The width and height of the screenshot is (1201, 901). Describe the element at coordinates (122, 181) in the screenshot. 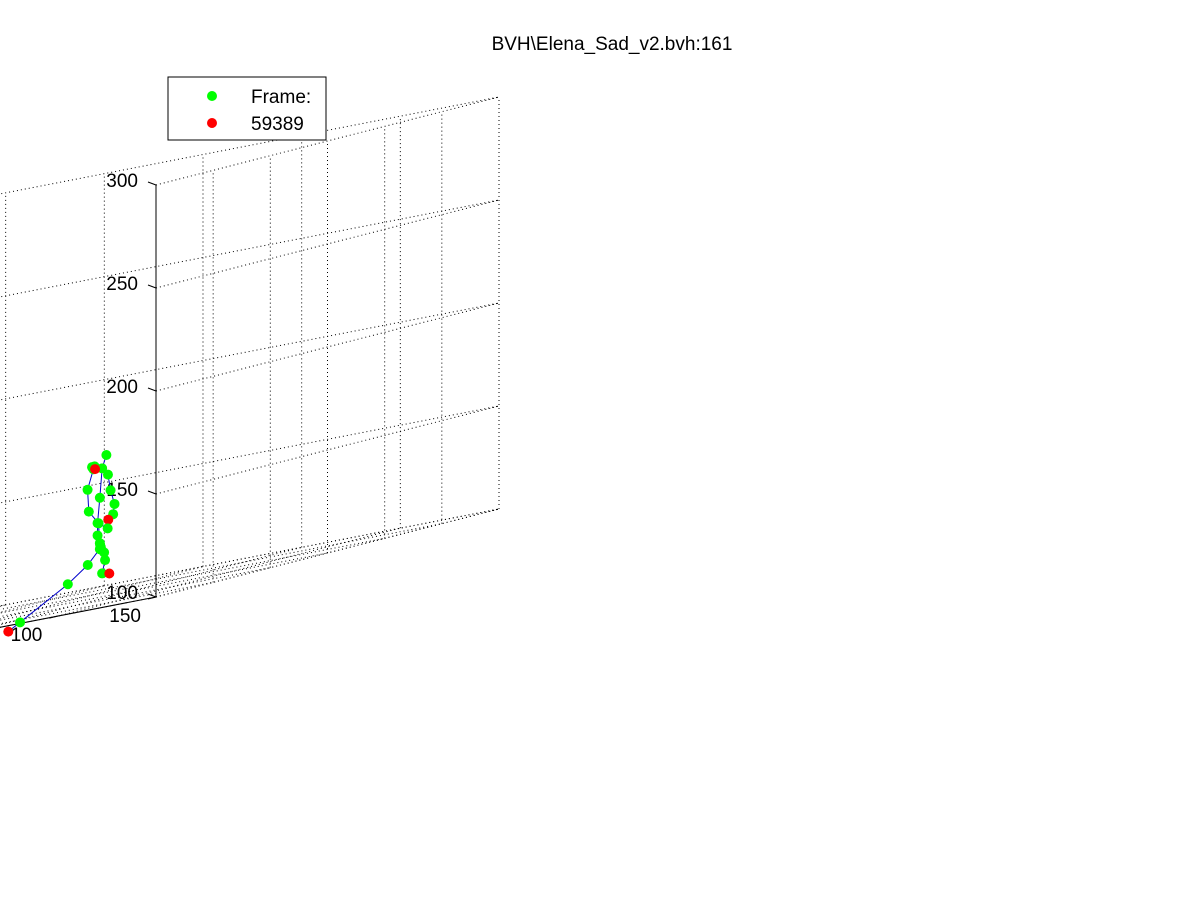

I see `z-tick-label: 300` at that location.